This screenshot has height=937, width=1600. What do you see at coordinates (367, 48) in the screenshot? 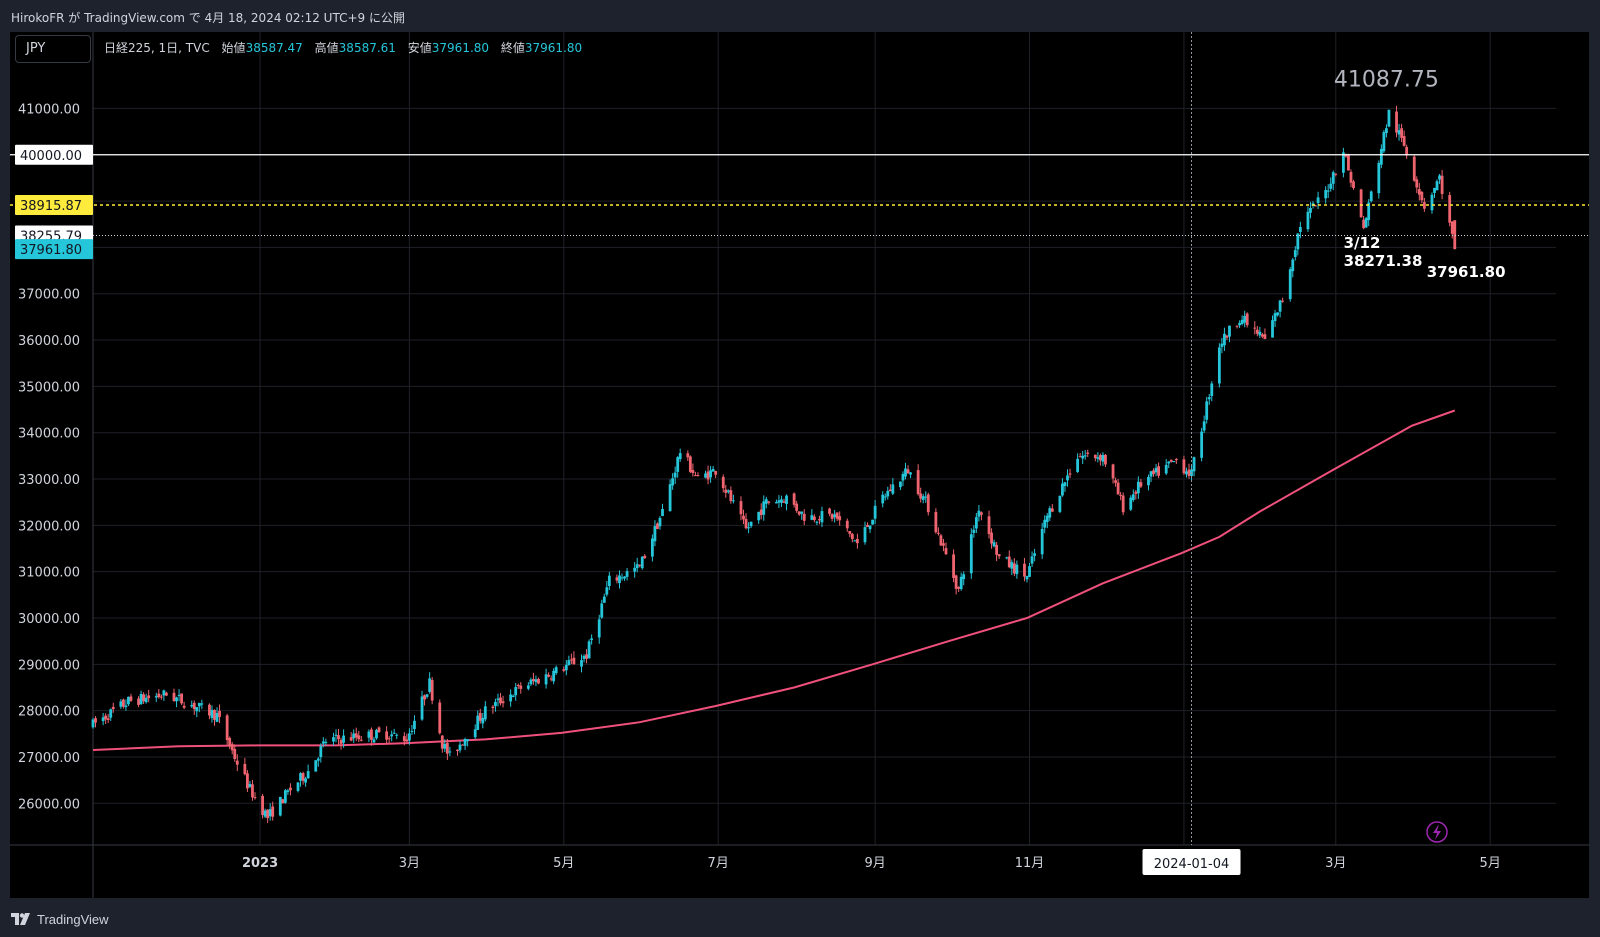
I see `legend-high-value: 38587.61` at bounding box center [367, 48].